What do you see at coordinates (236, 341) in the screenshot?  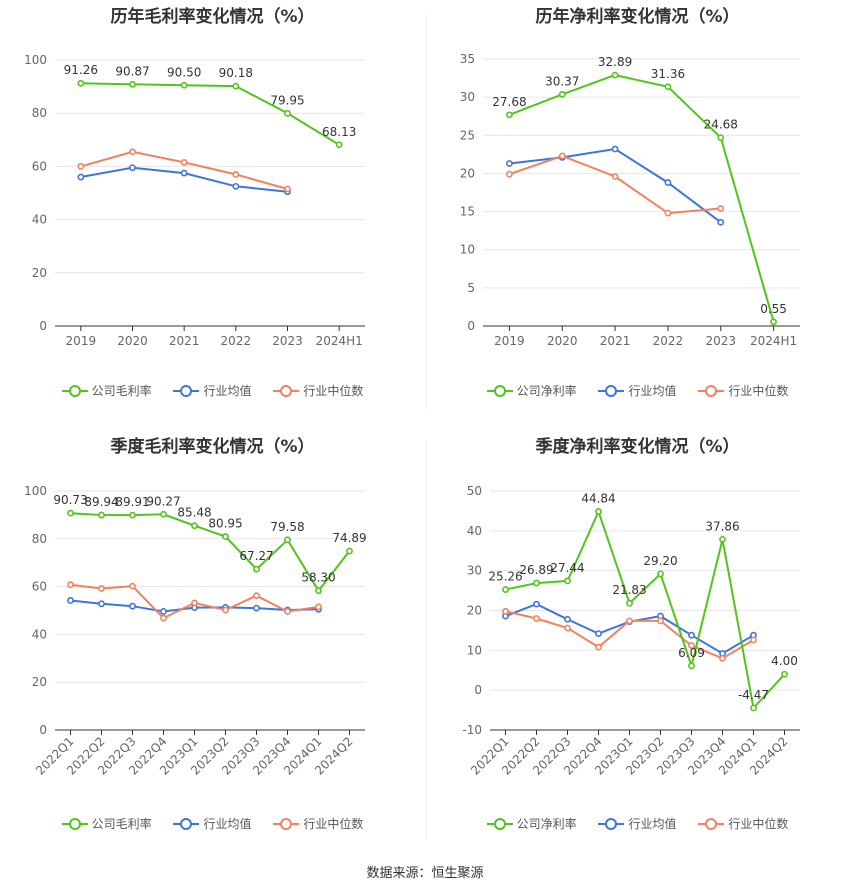 I see `x-tick-label: 2022` at bounding box center [236, 341].